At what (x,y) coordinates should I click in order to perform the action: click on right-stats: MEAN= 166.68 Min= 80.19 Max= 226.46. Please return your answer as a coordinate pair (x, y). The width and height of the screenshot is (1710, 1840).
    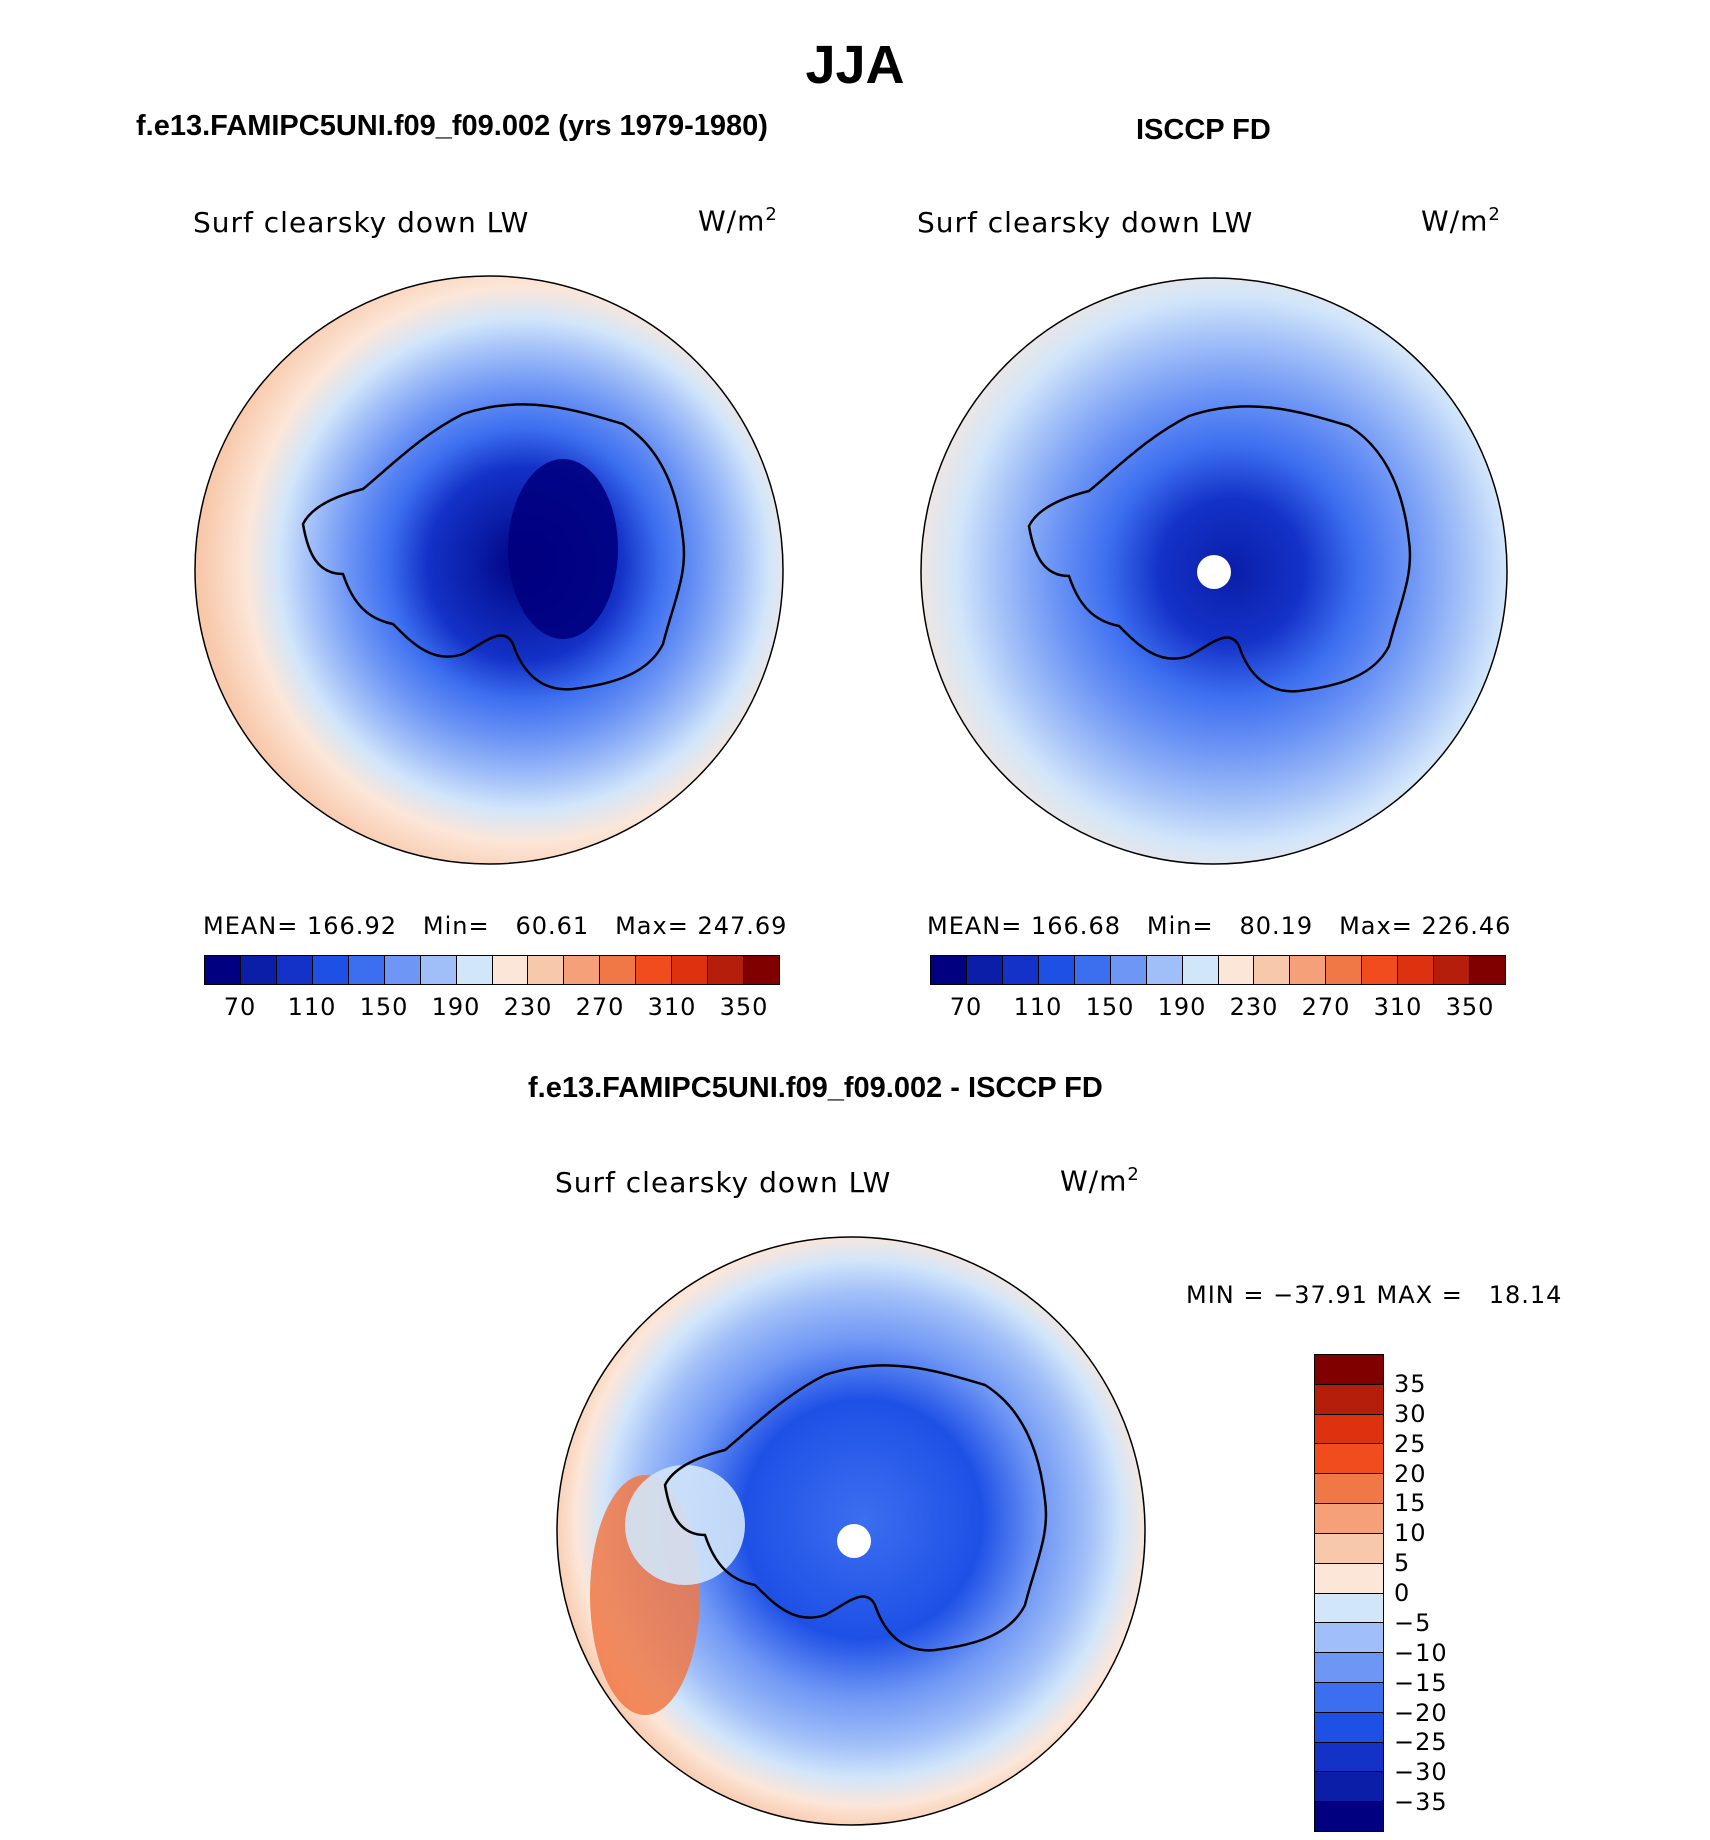
    Looking at the image, I should click on (1219, 926).